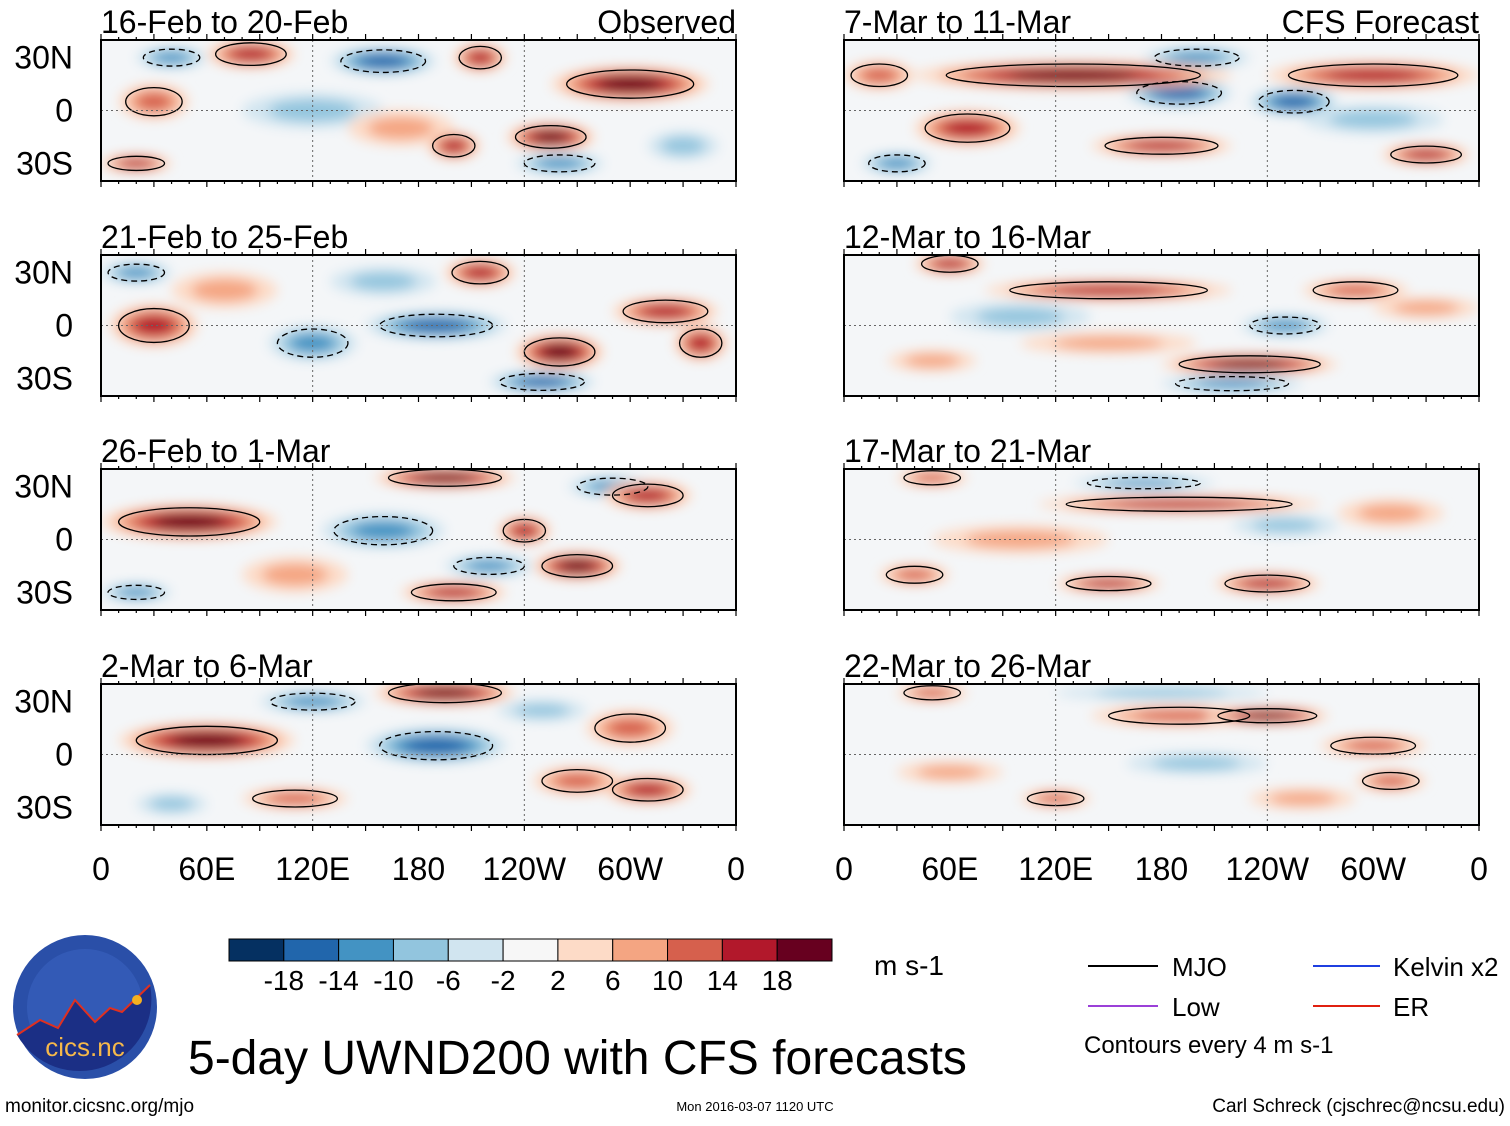 The height and width of the screenshot is (1126, 1510). What do you see at coordinates (99, 1106) in the screenshot?
I see `source-url: monitor.cicsnc.org/mjo` at bounding box center [99, 1106].